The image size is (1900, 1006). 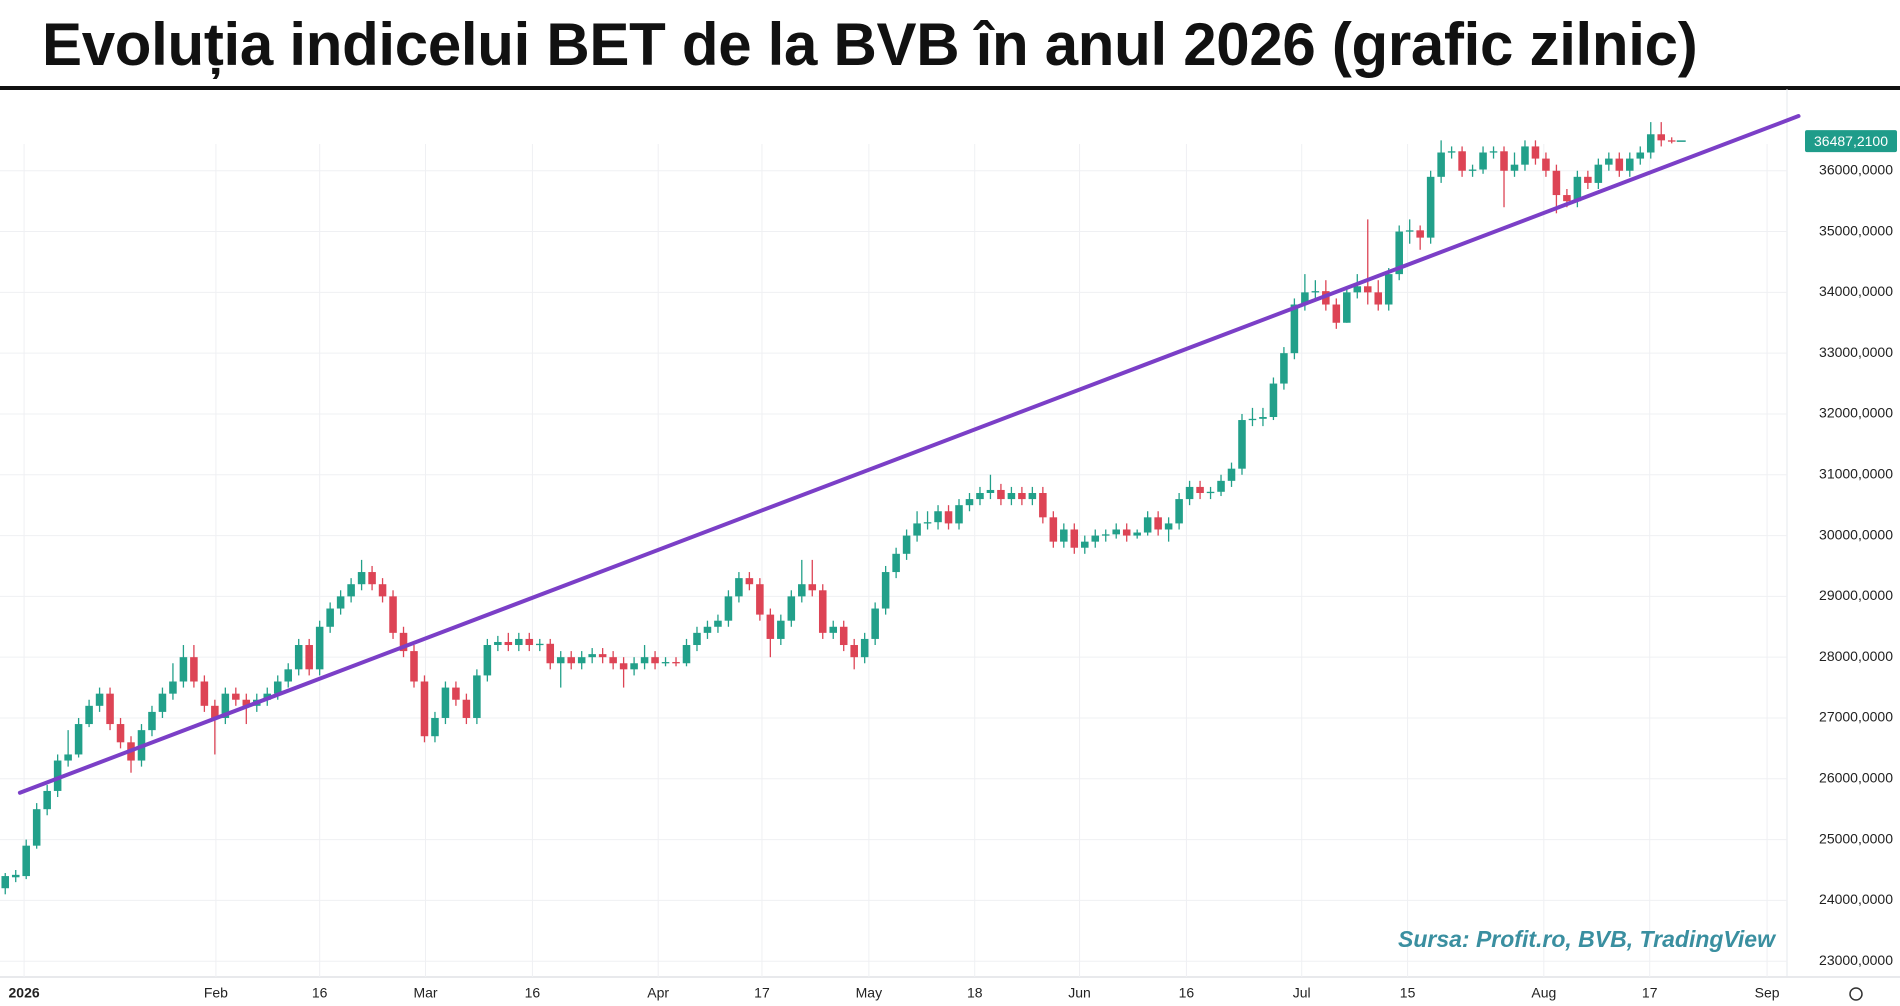 I want to click on y-tick-label: 24000,0000, so click(x=1856, y=899).